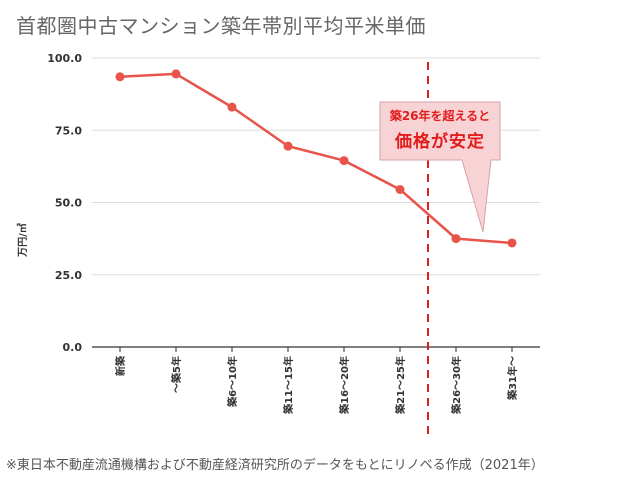  Describe the element at coordinates (456, 385) in the screenshot. I see `x-tick-label: 築26〜30年` at that location.